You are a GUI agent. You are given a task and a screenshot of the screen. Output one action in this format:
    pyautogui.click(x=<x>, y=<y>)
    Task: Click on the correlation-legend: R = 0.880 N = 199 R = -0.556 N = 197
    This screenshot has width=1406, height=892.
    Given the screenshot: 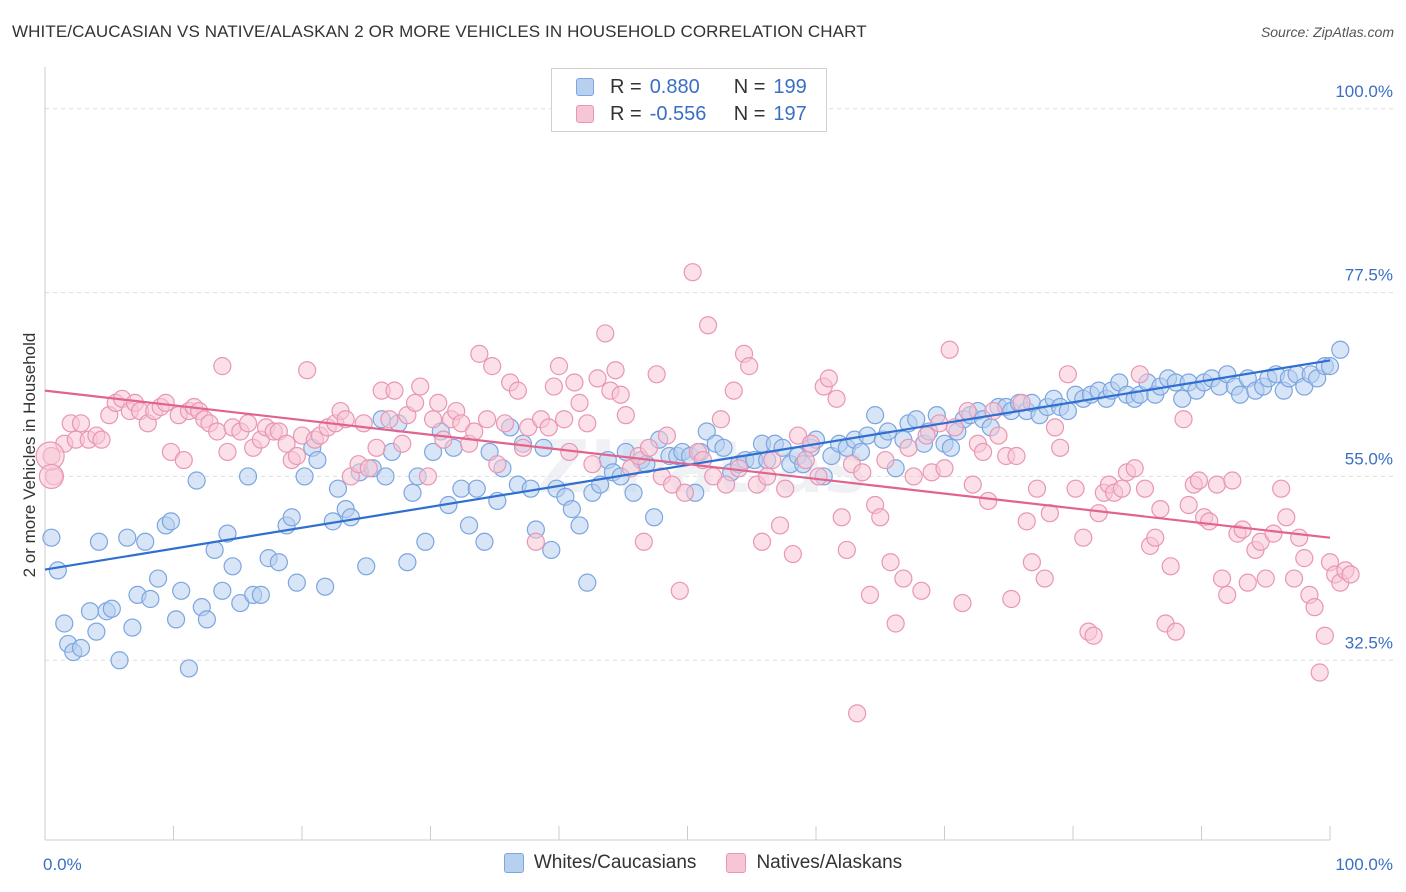 What is the action you would take?
    pyautogui.click(x=689, y=100)
    